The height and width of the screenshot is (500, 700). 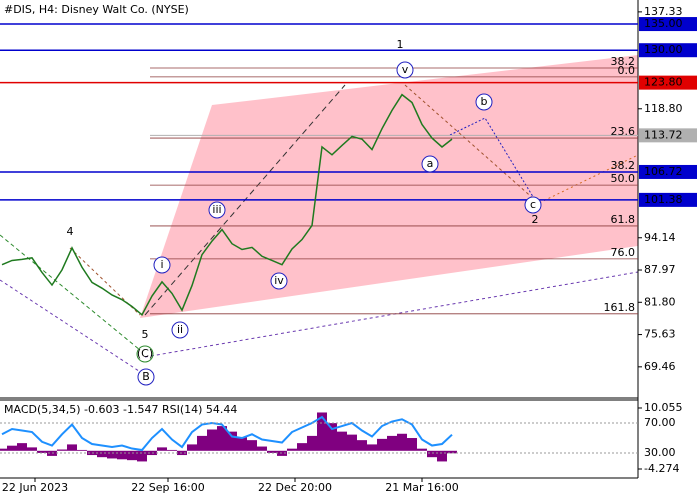 I want to click on level-label: 130.00, so click(x=663, y=49).